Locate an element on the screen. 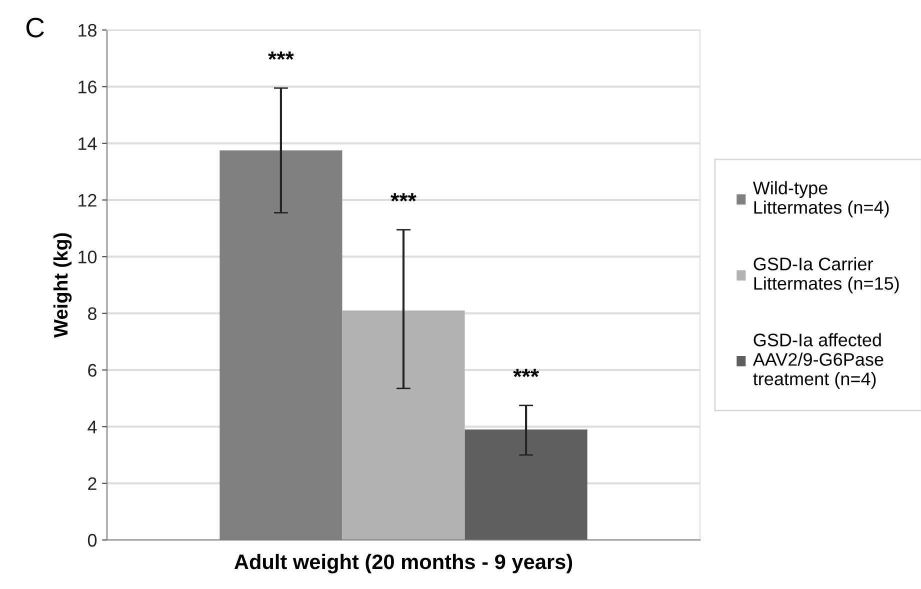  text: C is located at coordinates (35, 28).